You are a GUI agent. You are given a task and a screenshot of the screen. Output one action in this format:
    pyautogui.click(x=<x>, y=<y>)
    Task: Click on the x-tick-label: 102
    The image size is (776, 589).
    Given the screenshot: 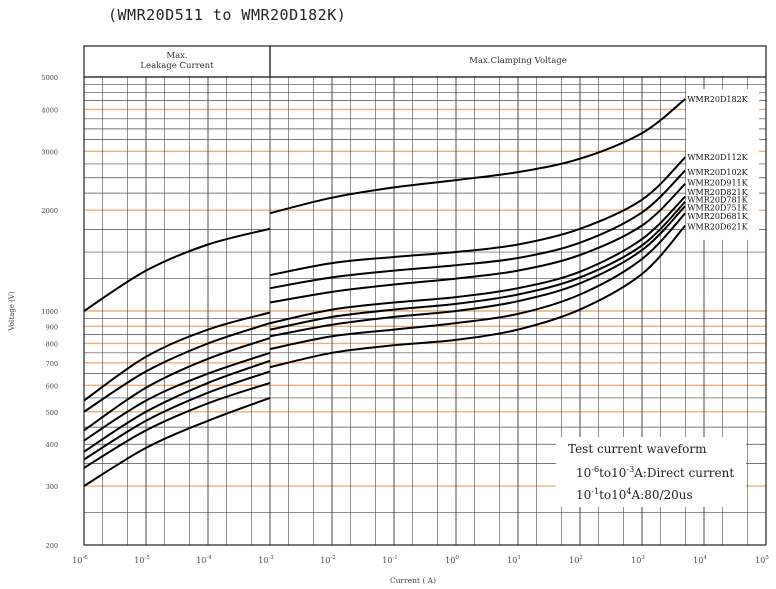 What is the action you would take?
    pyautogui.click(x=576, y=560)
    